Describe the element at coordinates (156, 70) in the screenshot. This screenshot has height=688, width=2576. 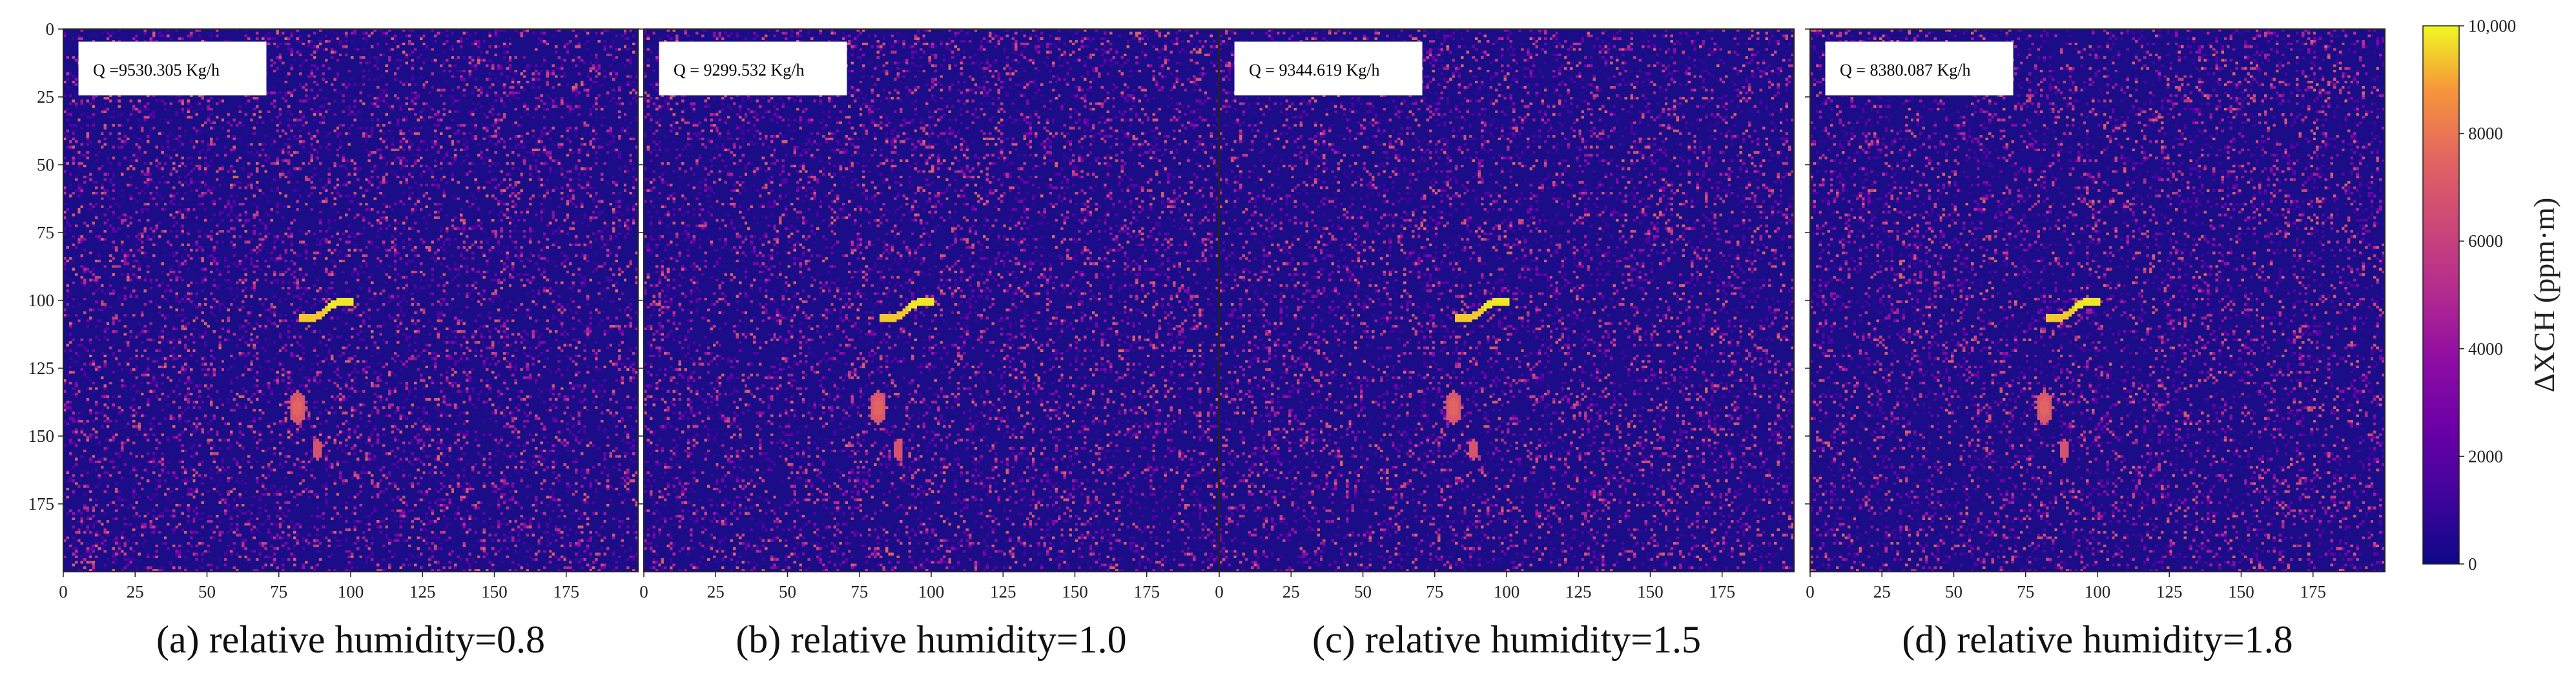
I see `flow-rate-annotation: Q =9530.305 Kg/h` at that location.